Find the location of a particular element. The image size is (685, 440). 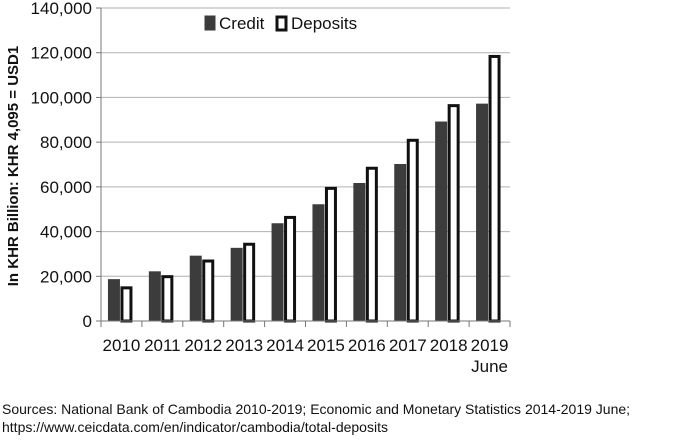

x-tick-label: June is located at coordinates (489, 366).